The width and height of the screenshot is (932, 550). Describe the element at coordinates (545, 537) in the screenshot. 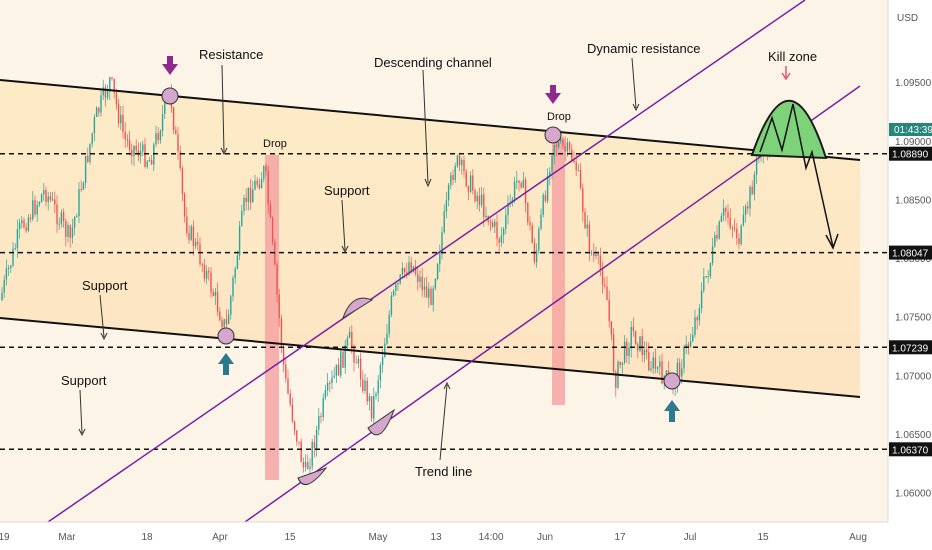

I see `time-tick-8: Jun` at that location.